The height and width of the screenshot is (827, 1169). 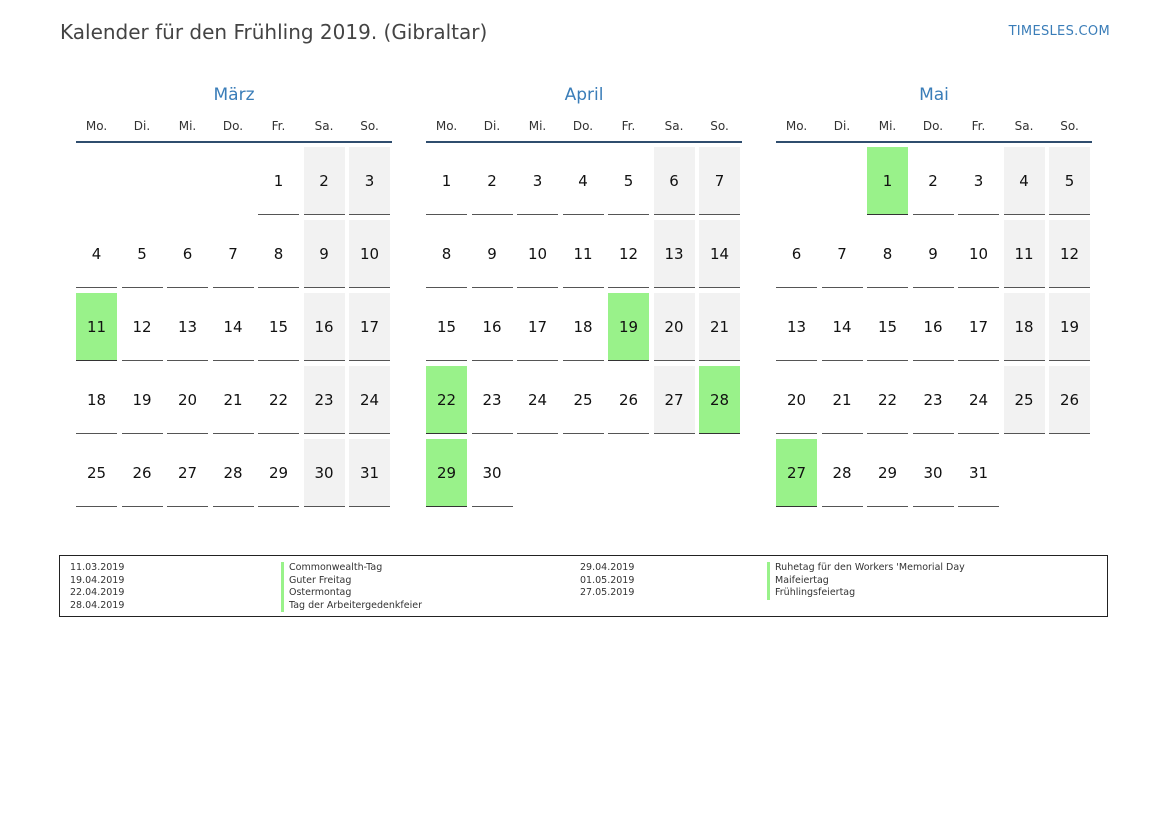 What do you see at coordinates (96, 327) in the screenshot?
I see `holiday-day-cell: 11` at bounding box center [96, 327].